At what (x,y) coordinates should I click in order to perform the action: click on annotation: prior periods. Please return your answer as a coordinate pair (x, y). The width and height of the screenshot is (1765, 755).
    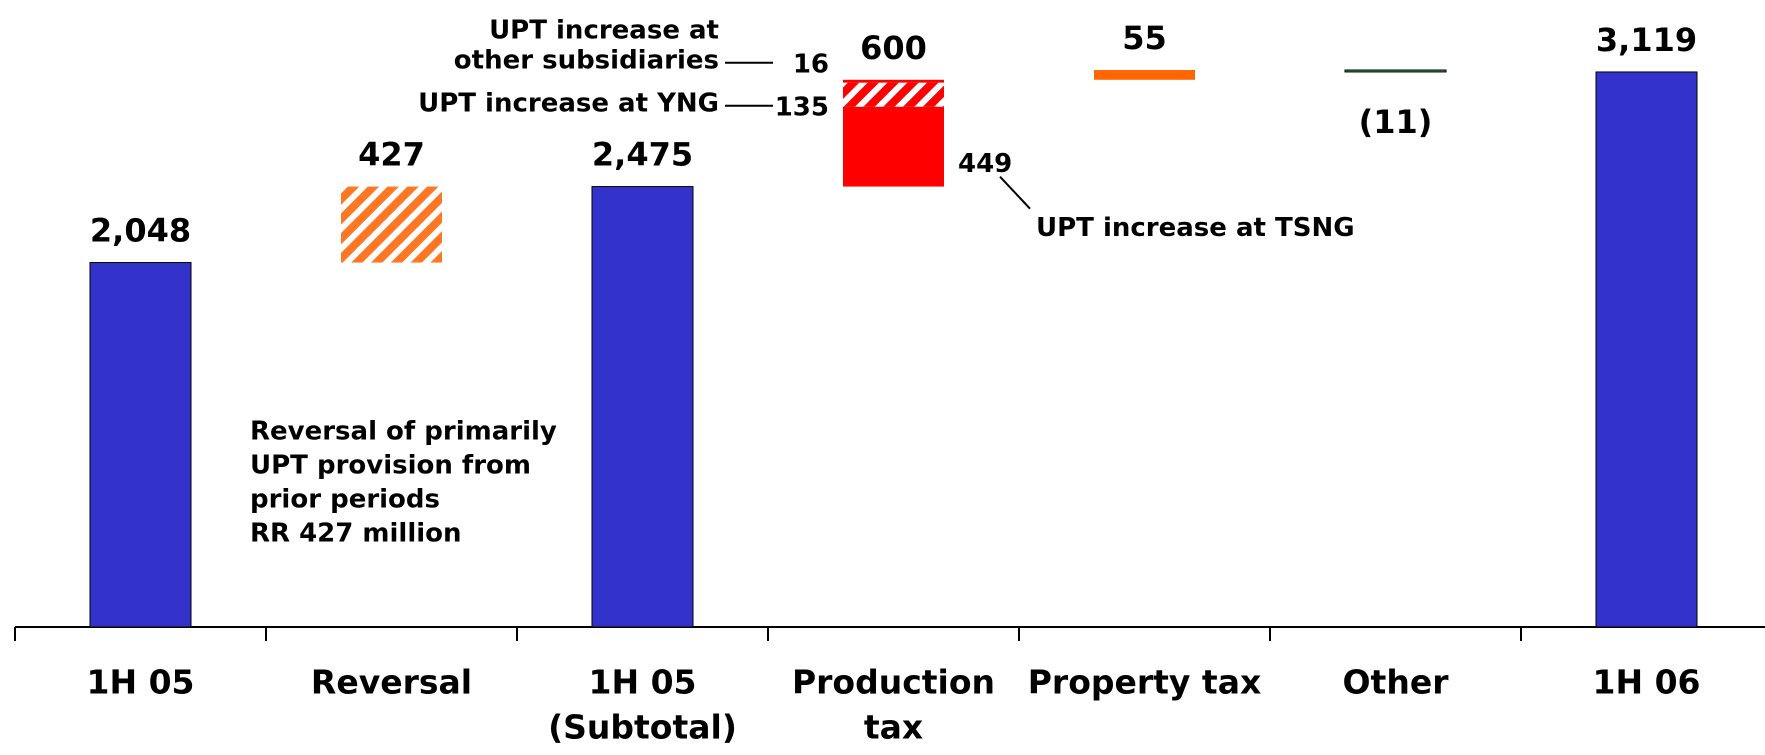
    Looking at the image, I should click on (345, 500).